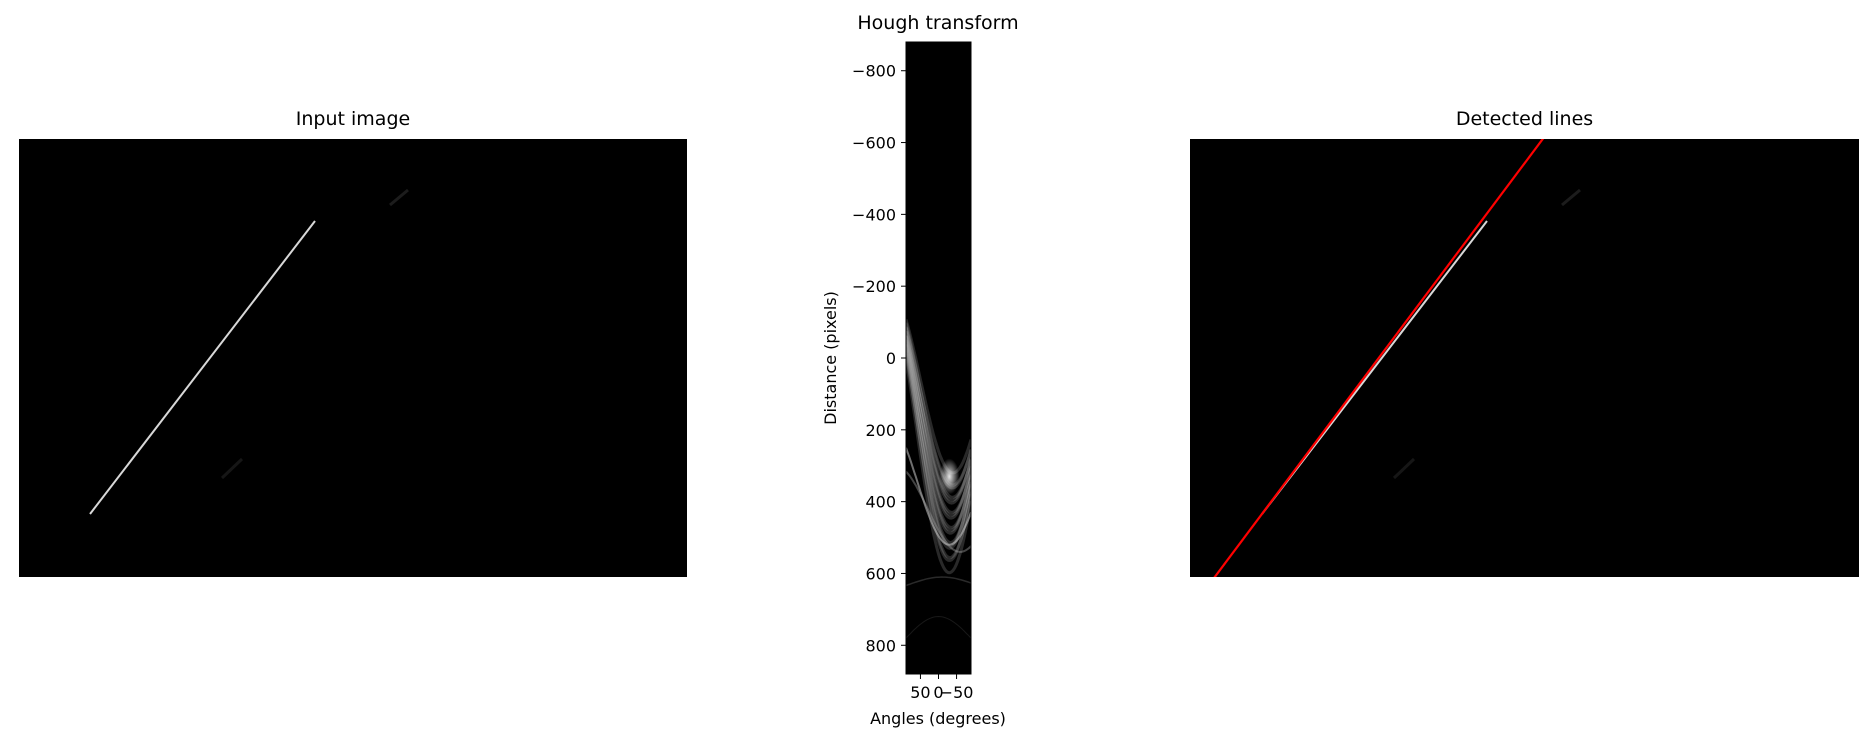 The image size is (1873, 742). I want to click on hough-accumulator, so click(938, 479).